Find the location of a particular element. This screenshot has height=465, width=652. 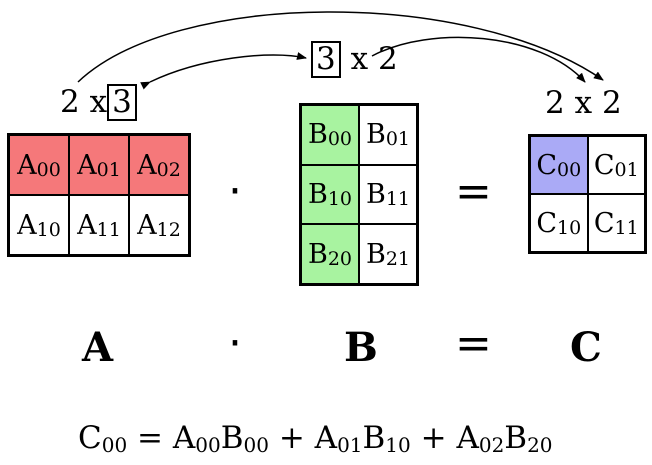

matrix-b-cell-11: B 11 is located at coordinates (388, 194).